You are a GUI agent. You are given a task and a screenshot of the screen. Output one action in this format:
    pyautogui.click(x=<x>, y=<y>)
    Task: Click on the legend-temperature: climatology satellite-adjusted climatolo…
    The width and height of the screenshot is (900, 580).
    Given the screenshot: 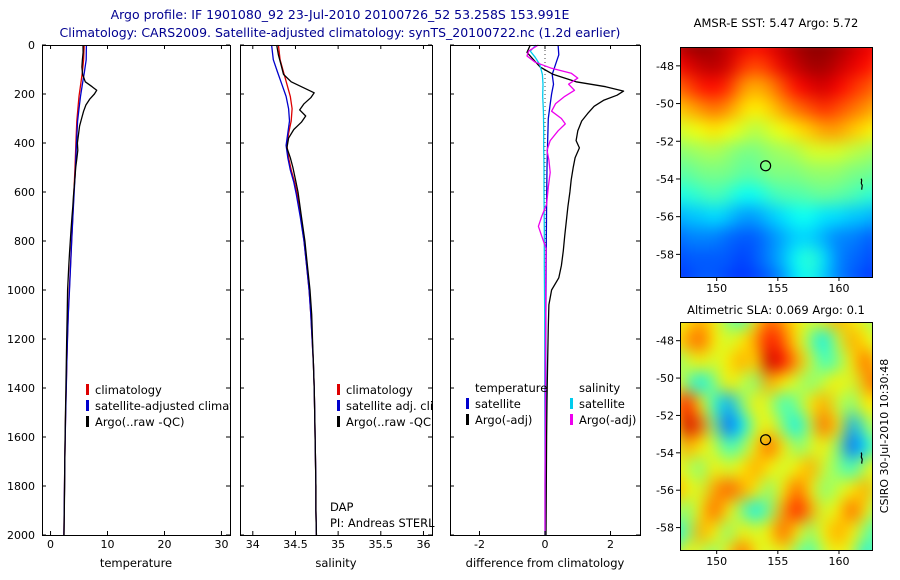 What is the action you would take?
    pyautogui.click(x=158, y=406)
    